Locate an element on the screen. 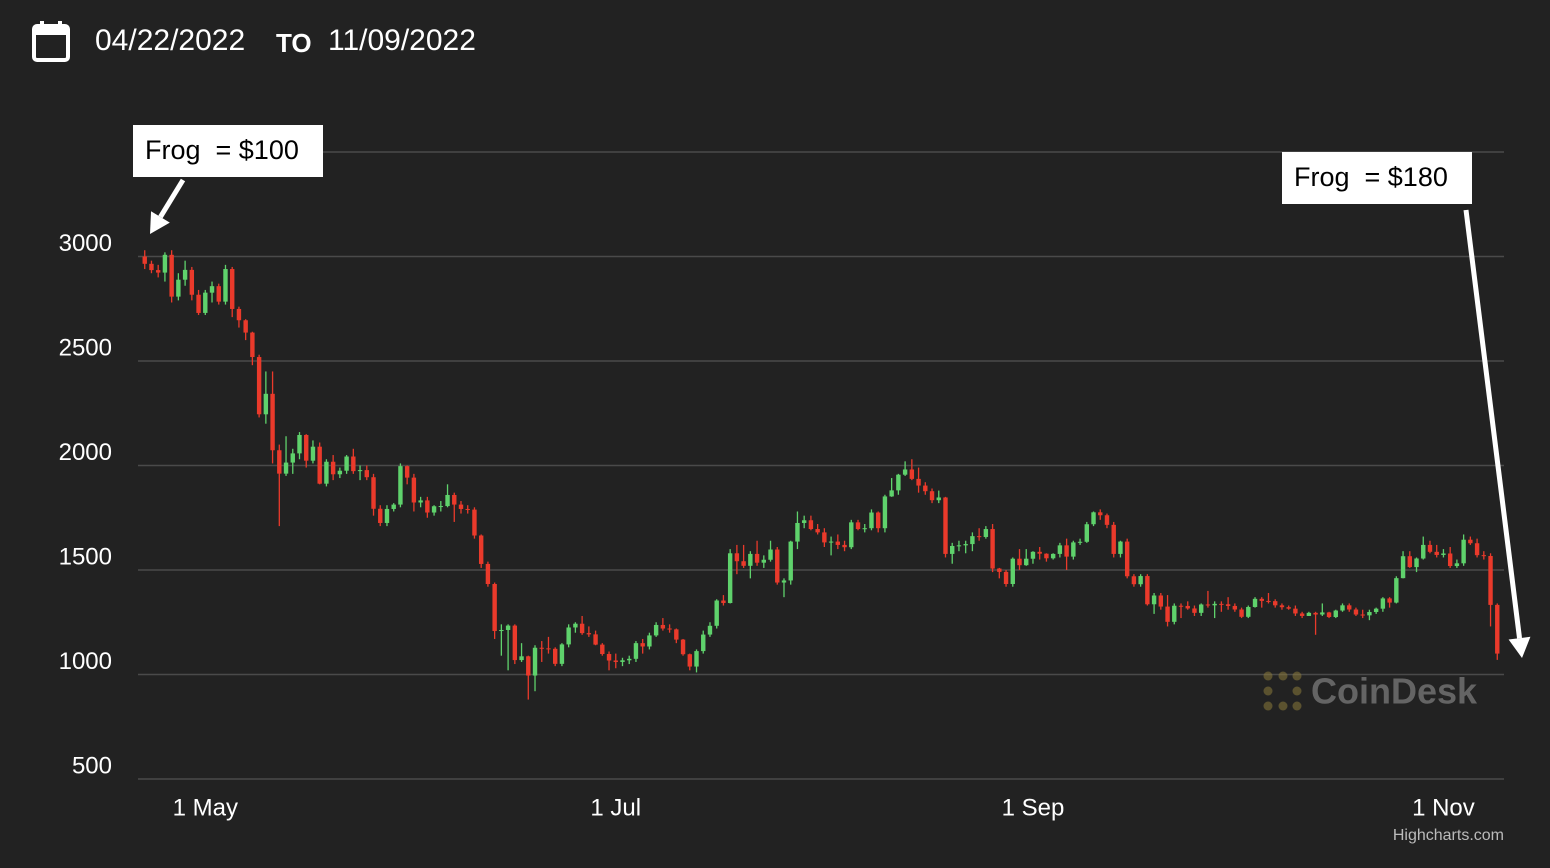 The image size is (1550, 868). annotation: Frog = $100 is located at coordinates (228, 179).